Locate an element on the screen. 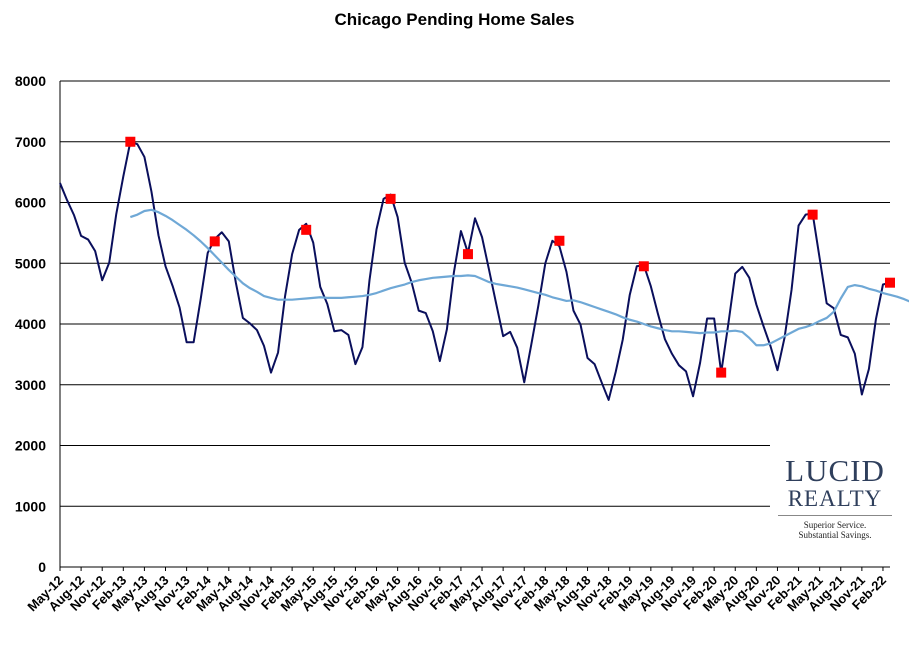 The height and width of the screenshot is (648, 909). y-tick-label: 0 is located at coordinates (42, 567).